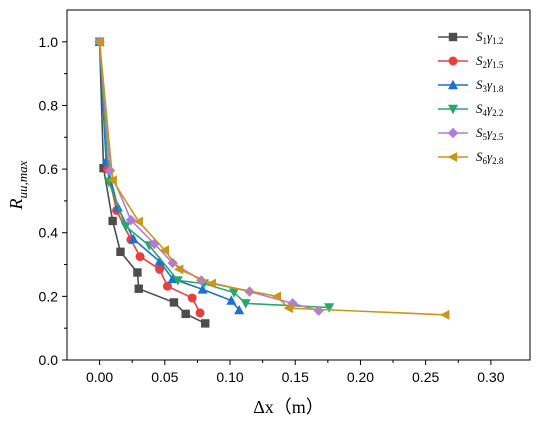  Describe the element at coordinates (489, 37) in the screenshot. I see `legend-label: S1γ1.2` at that location.